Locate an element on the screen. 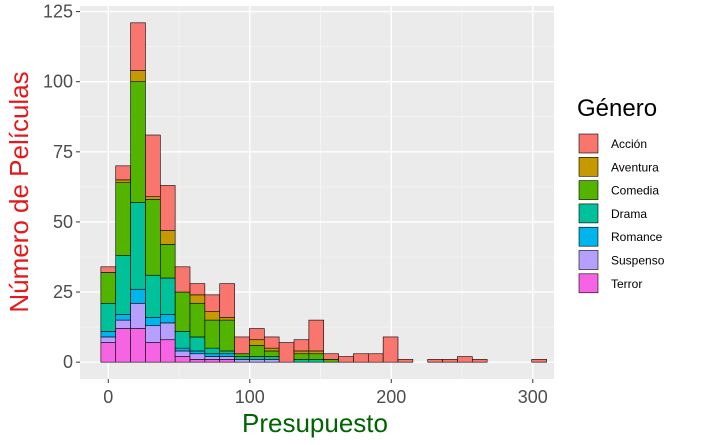 The height and width of the screenshot is (445, 704). legend-label: Aventura is located at coordinates (635, 167).